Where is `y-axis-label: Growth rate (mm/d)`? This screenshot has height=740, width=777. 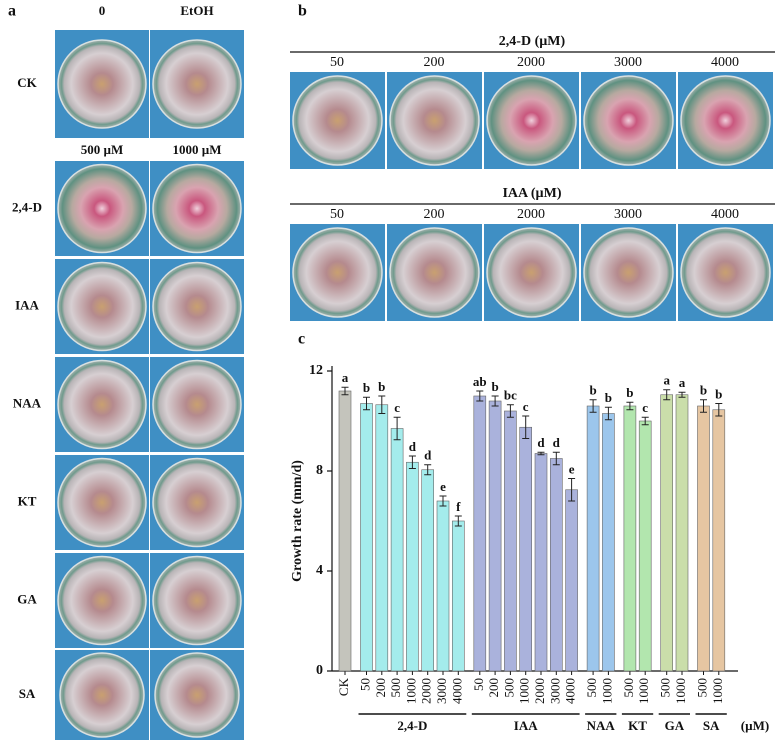
y-axis-label: Growth rate (mm/d) is located at coordinates (297, 521).